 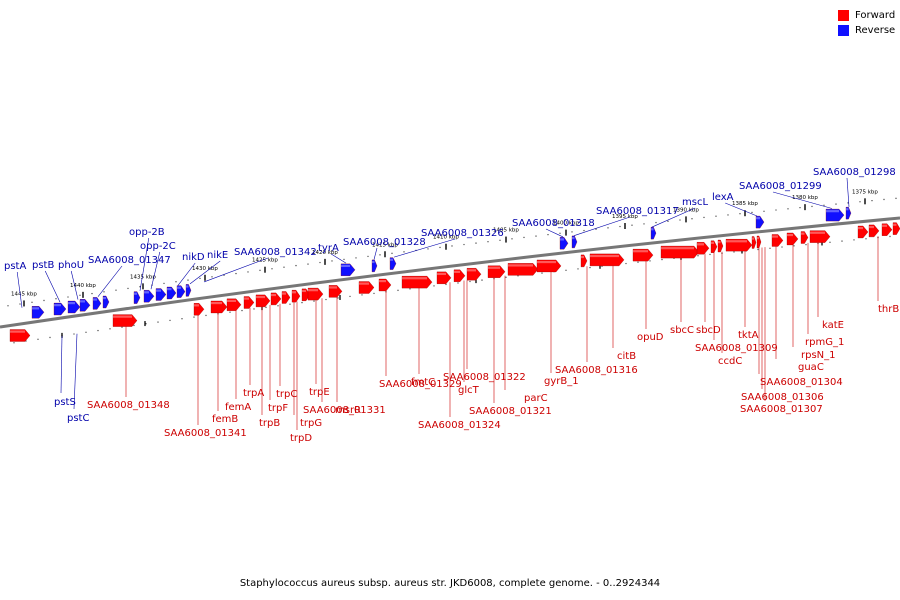 What do you see at coordinates (301, 438) in the screenshot?
I see `gene-label-forward: trpD` at bounding box center [301, 438].